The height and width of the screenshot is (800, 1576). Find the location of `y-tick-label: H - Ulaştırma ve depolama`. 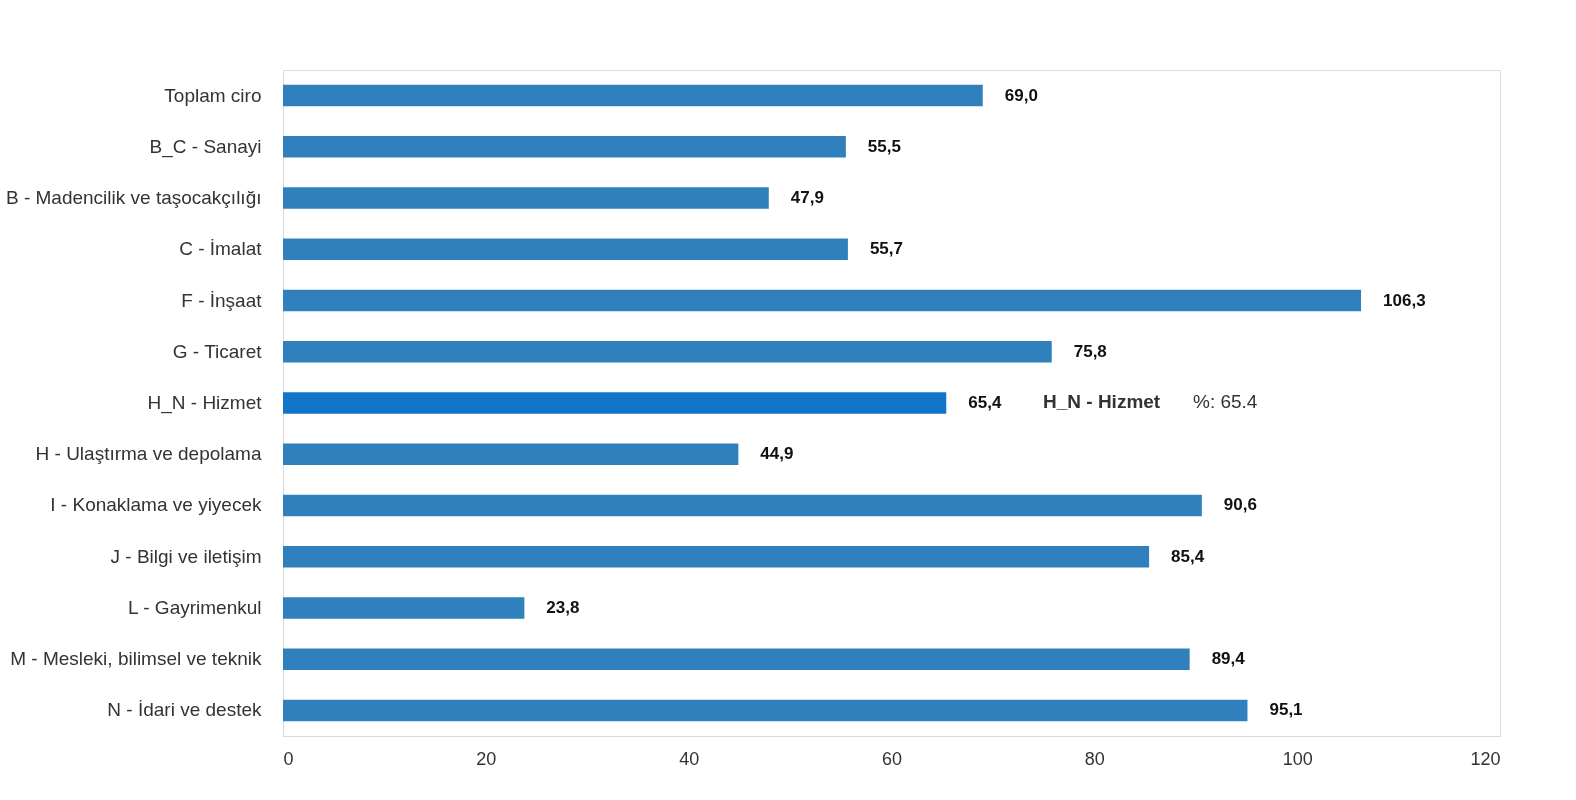

y-tick-label: H - Ulaştırma ve depolama is located at coordinates (148, 454).